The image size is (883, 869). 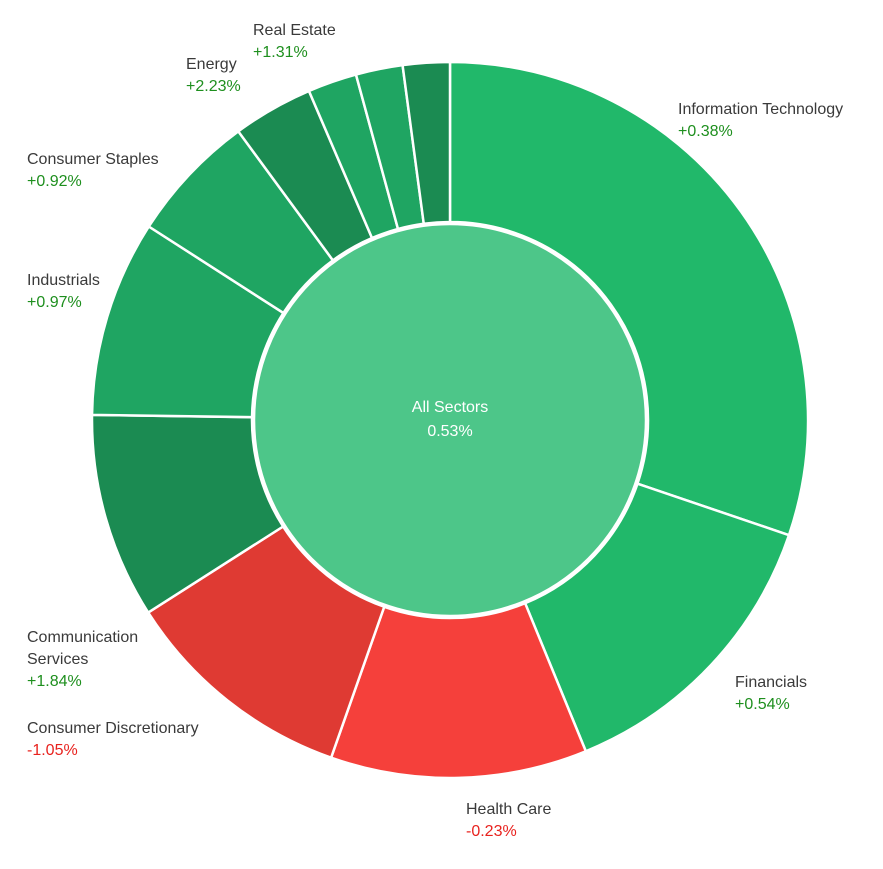 I want to click on sector-change: +0.54%, so click(x=762, y=704).